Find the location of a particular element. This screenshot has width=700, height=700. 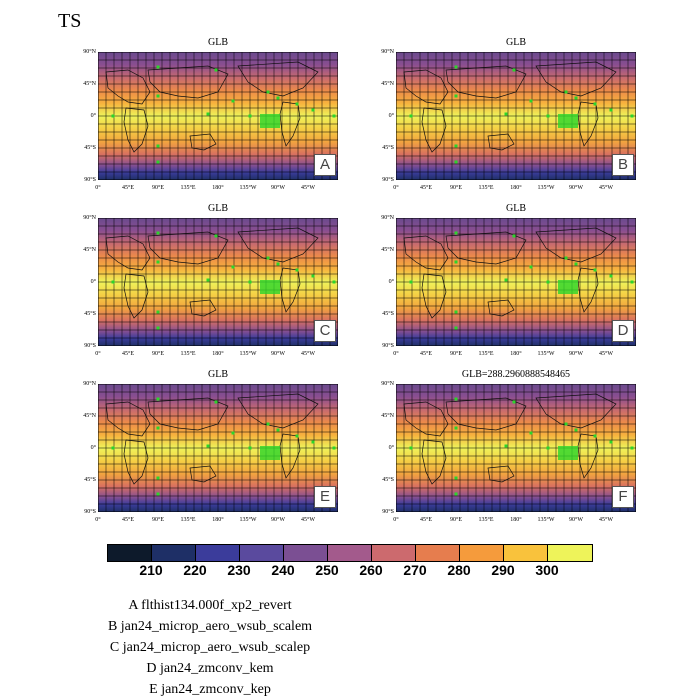

colorbar is located at coordinates (350, 553).